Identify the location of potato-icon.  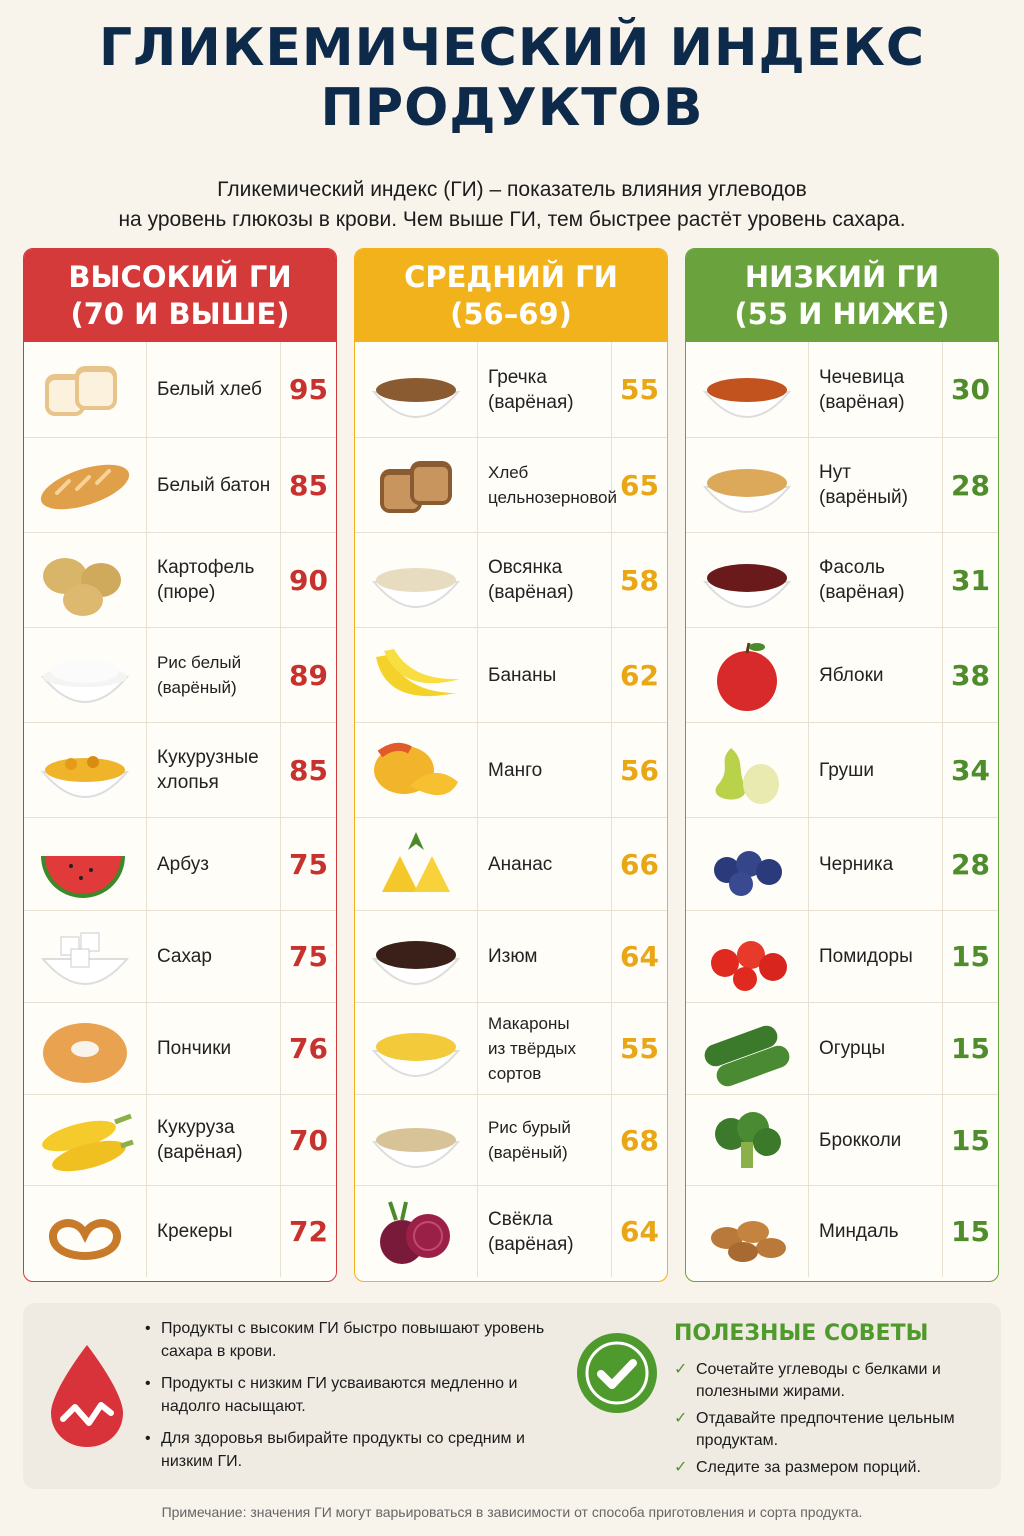
(85, 580).